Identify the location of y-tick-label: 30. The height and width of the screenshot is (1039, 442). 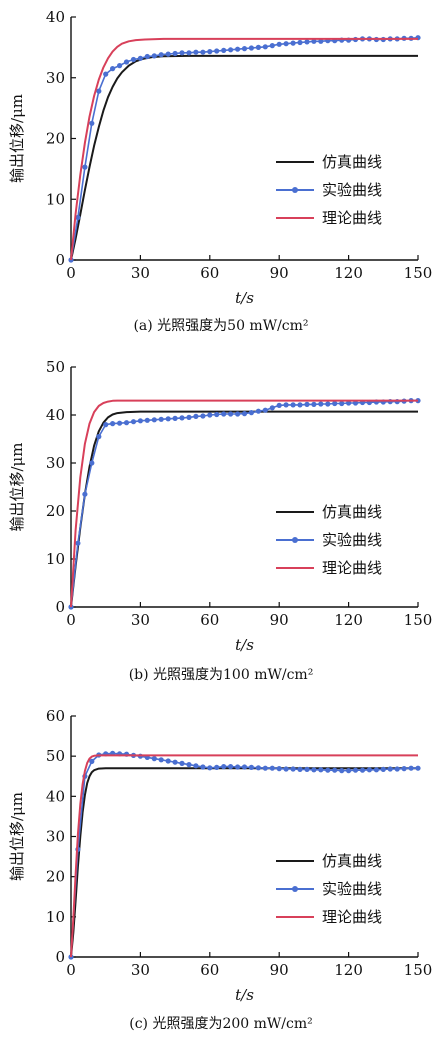
(55, 463).